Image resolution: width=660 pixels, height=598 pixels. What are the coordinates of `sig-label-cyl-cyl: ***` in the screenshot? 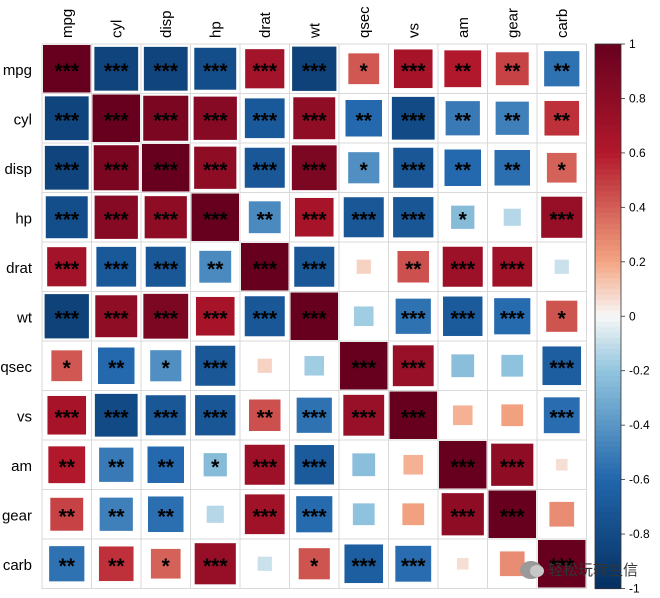 It's located at (116, 120).